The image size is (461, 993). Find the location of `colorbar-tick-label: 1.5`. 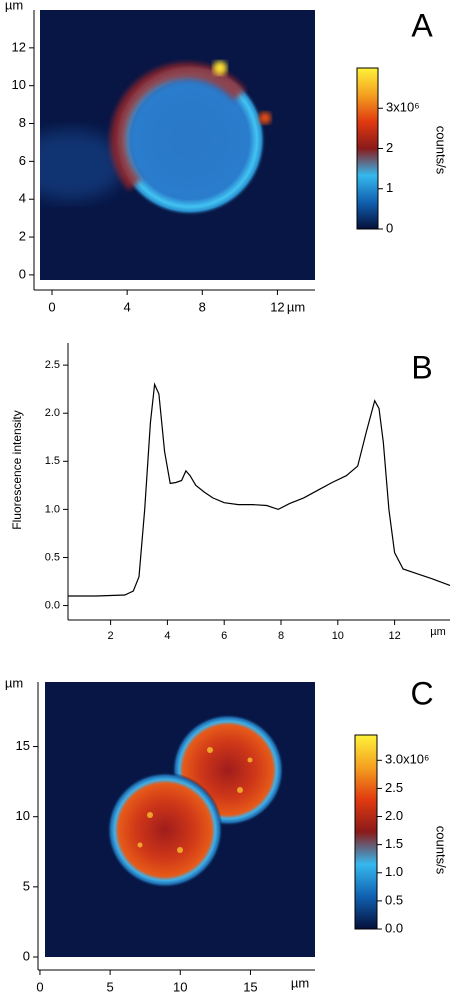

colorbar-tick-label: 1.5 is located at coordinates (394, 843).